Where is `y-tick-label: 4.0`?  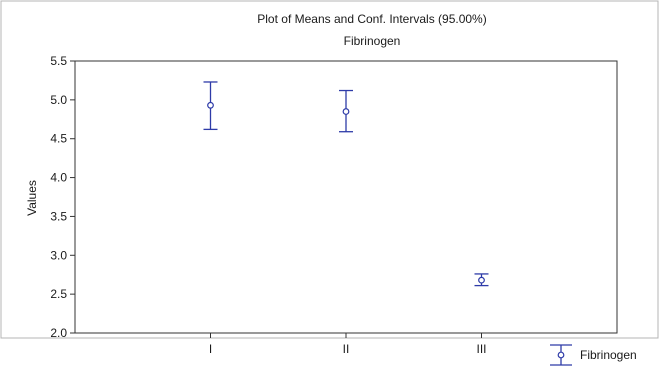
y-tick-label: 4.0 is located at coordinates (58, 178).